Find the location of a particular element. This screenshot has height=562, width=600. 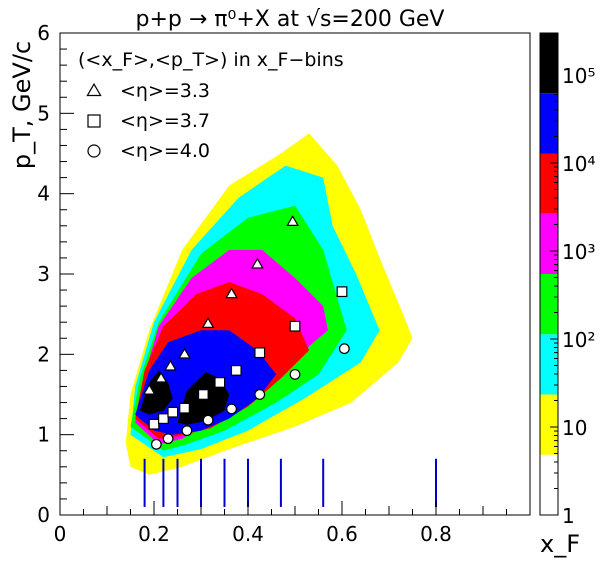

colorbar-tick-label: 1 is located at coordinates (568, 516).